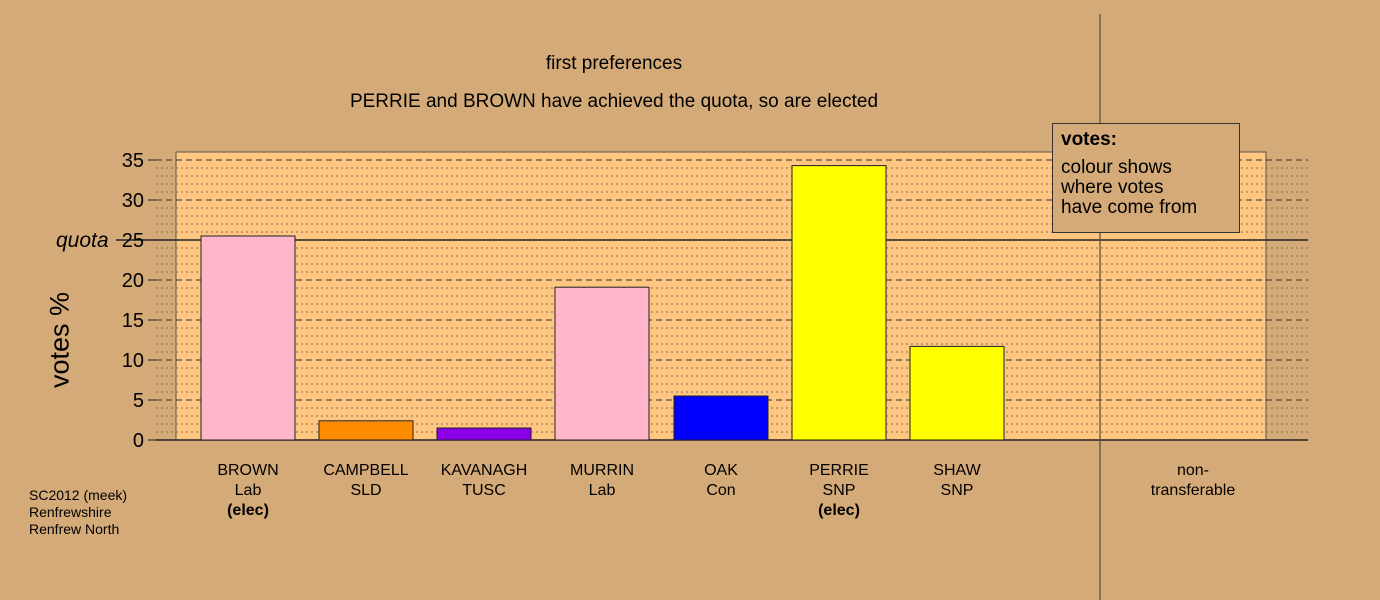  Describe the element at coordinates (721, 490) in the screenshot. I see `category-party: Con` at that location.